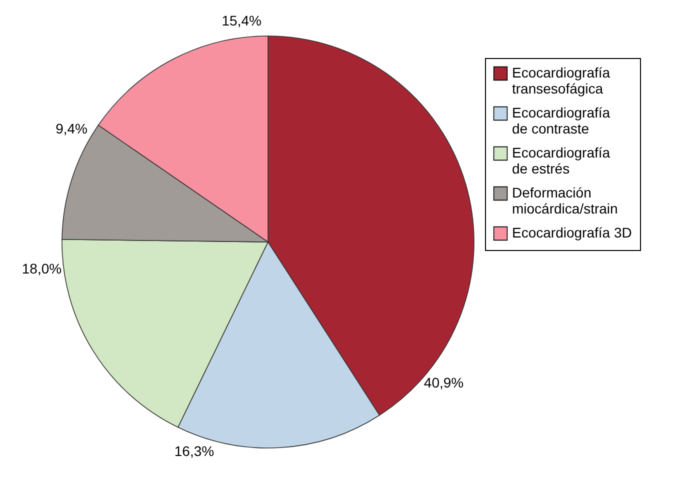 This screenshot has width=677, height=483. Describe the element at coordinates (42, 268) in the screenshot. I see `data-label: 18,0%` at that location.